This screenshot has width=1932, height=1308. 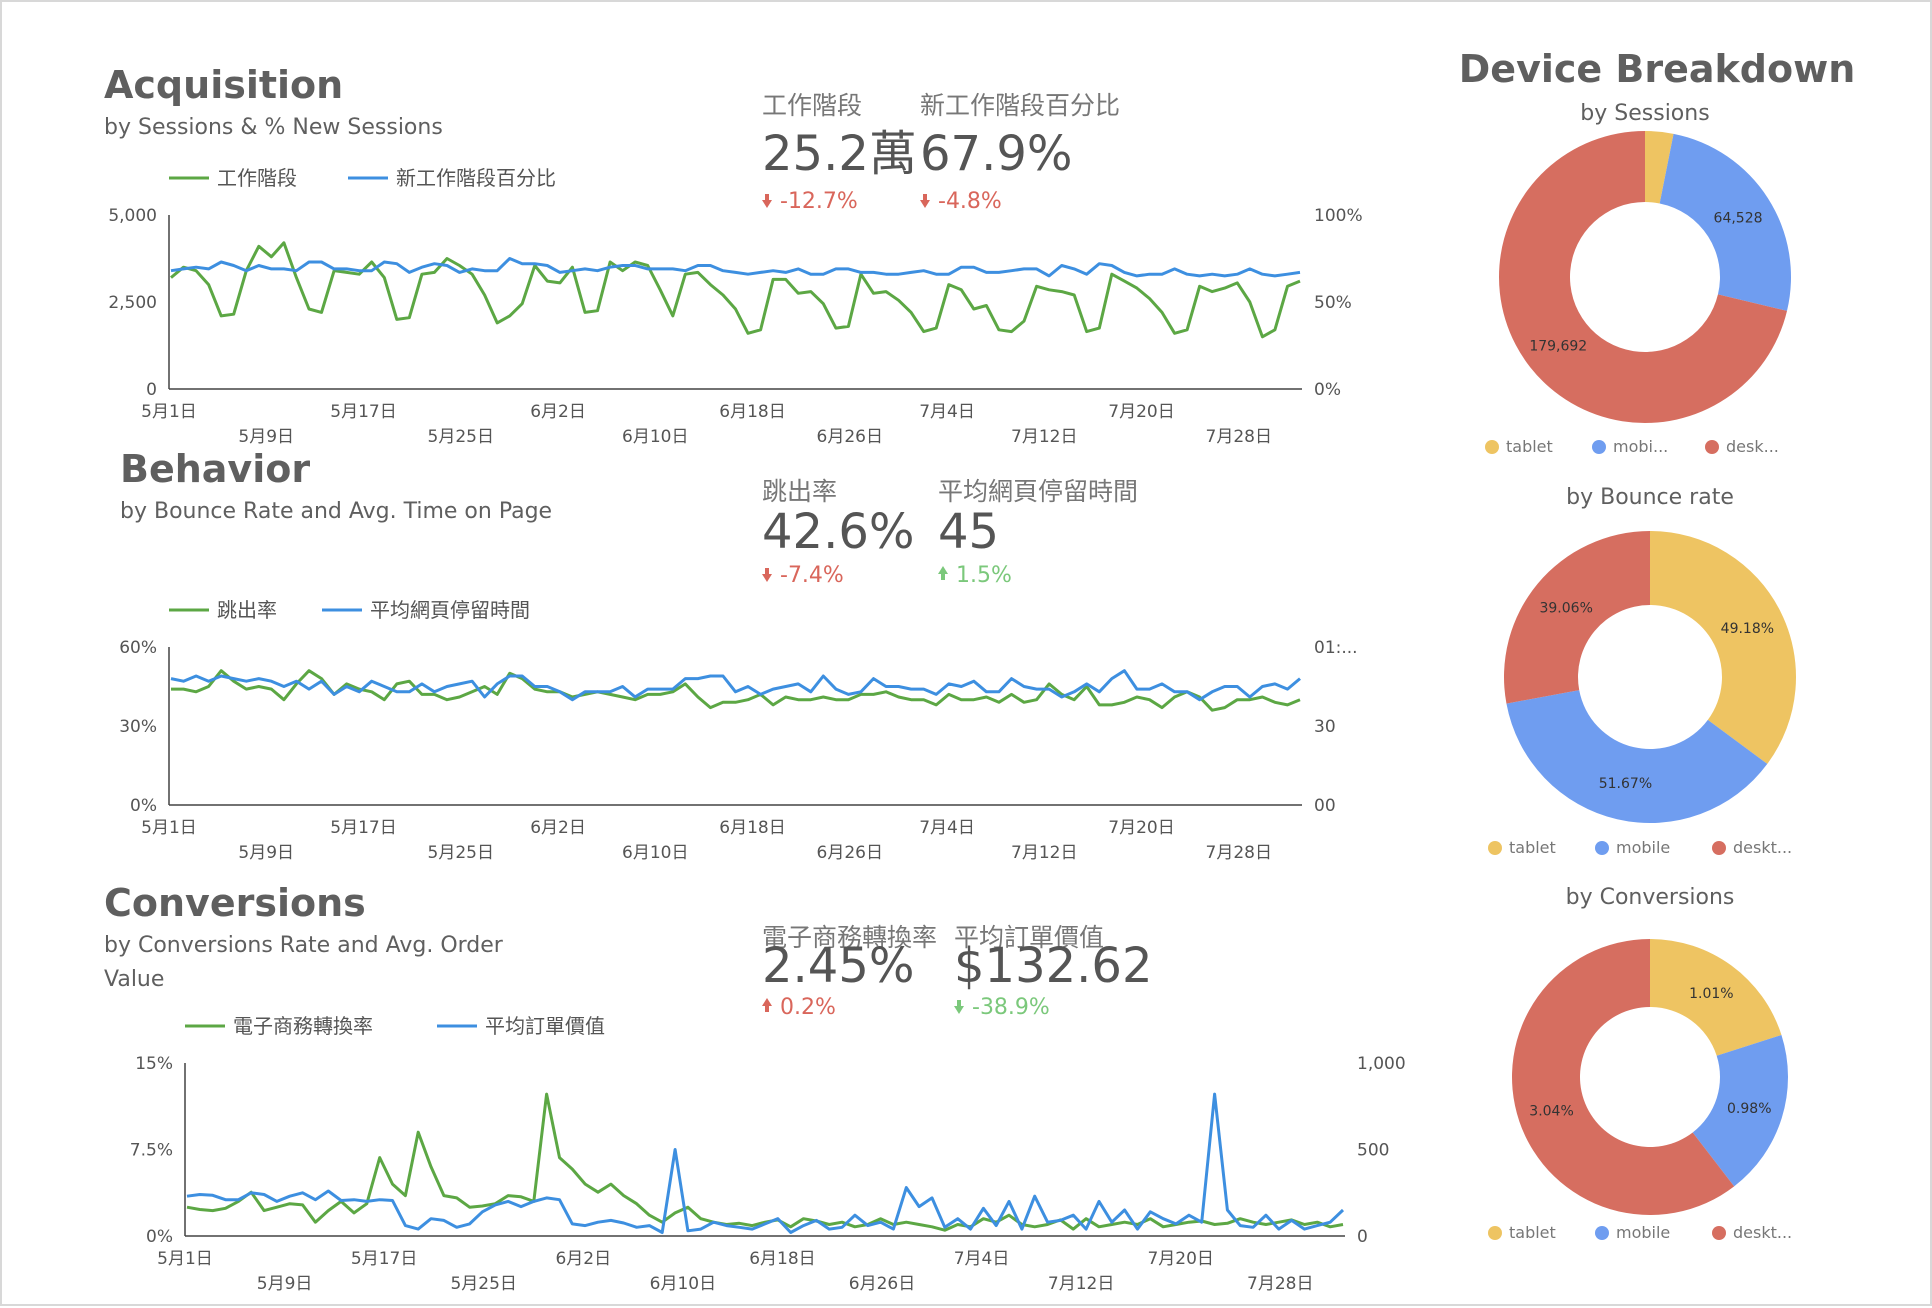 What do you see at coordinates (1338, 216) in the screenshot?
I see `y-tick-right: 100%` at bounding box center [1338, 216].